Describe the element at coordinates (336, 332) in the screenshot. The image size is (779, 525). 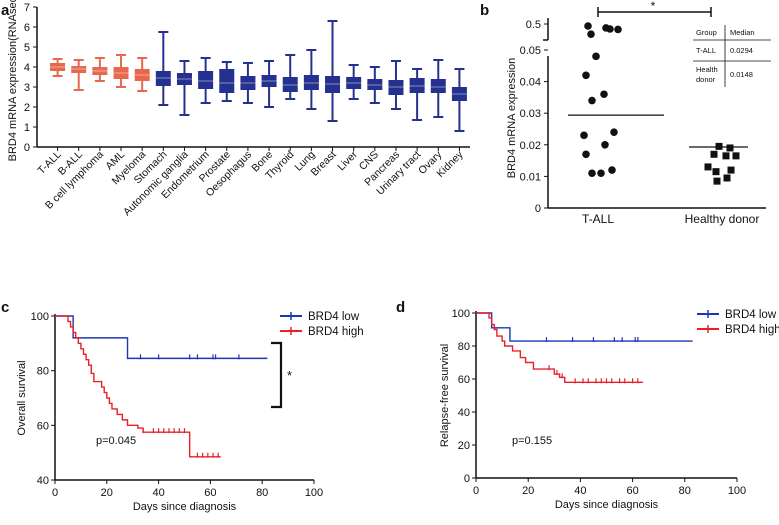
I see `legend-label-brd4-high: BRD4 high` at that location.